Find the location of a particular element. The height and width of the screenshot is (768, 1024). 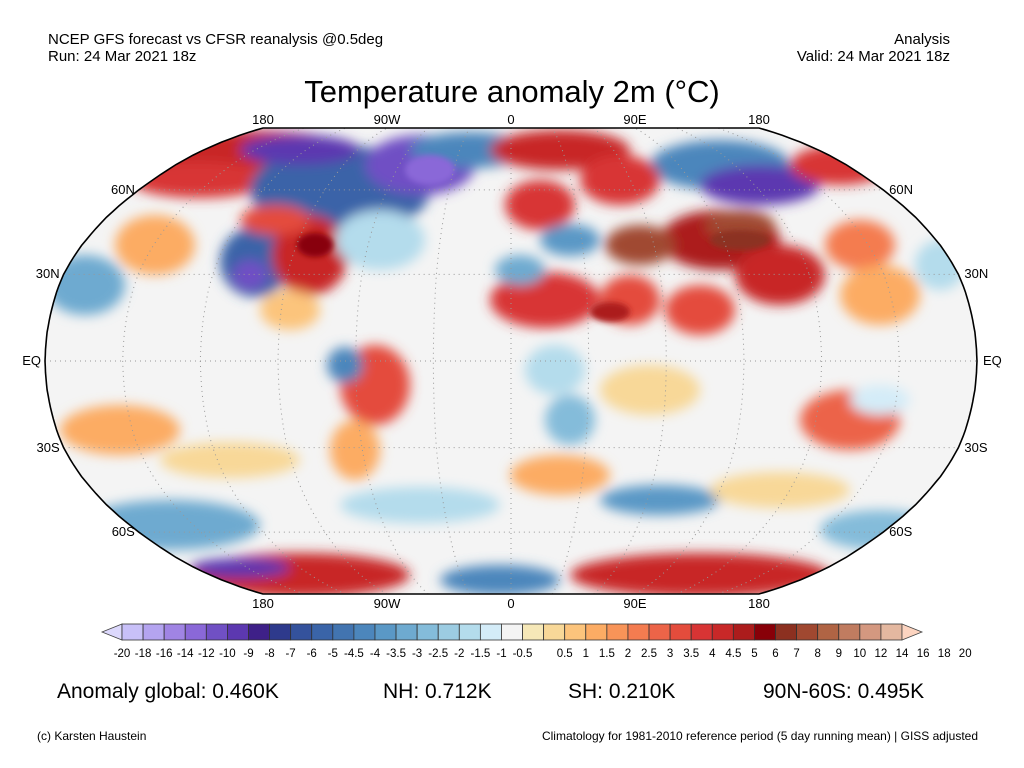

colorbar-tick-label: -1.5 is located at coordinates (480, 654).